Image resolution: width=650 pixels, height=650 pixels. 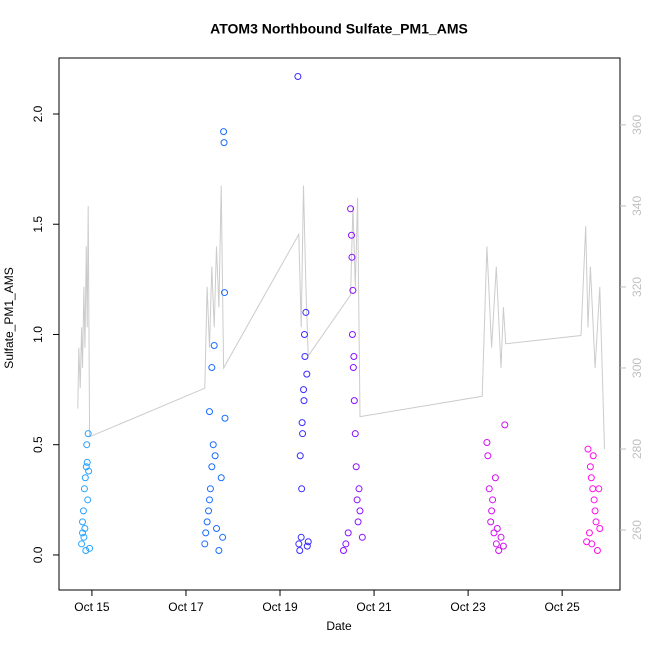 I want to click on y-tick-label: 0.0, so click(x=38, y=554).